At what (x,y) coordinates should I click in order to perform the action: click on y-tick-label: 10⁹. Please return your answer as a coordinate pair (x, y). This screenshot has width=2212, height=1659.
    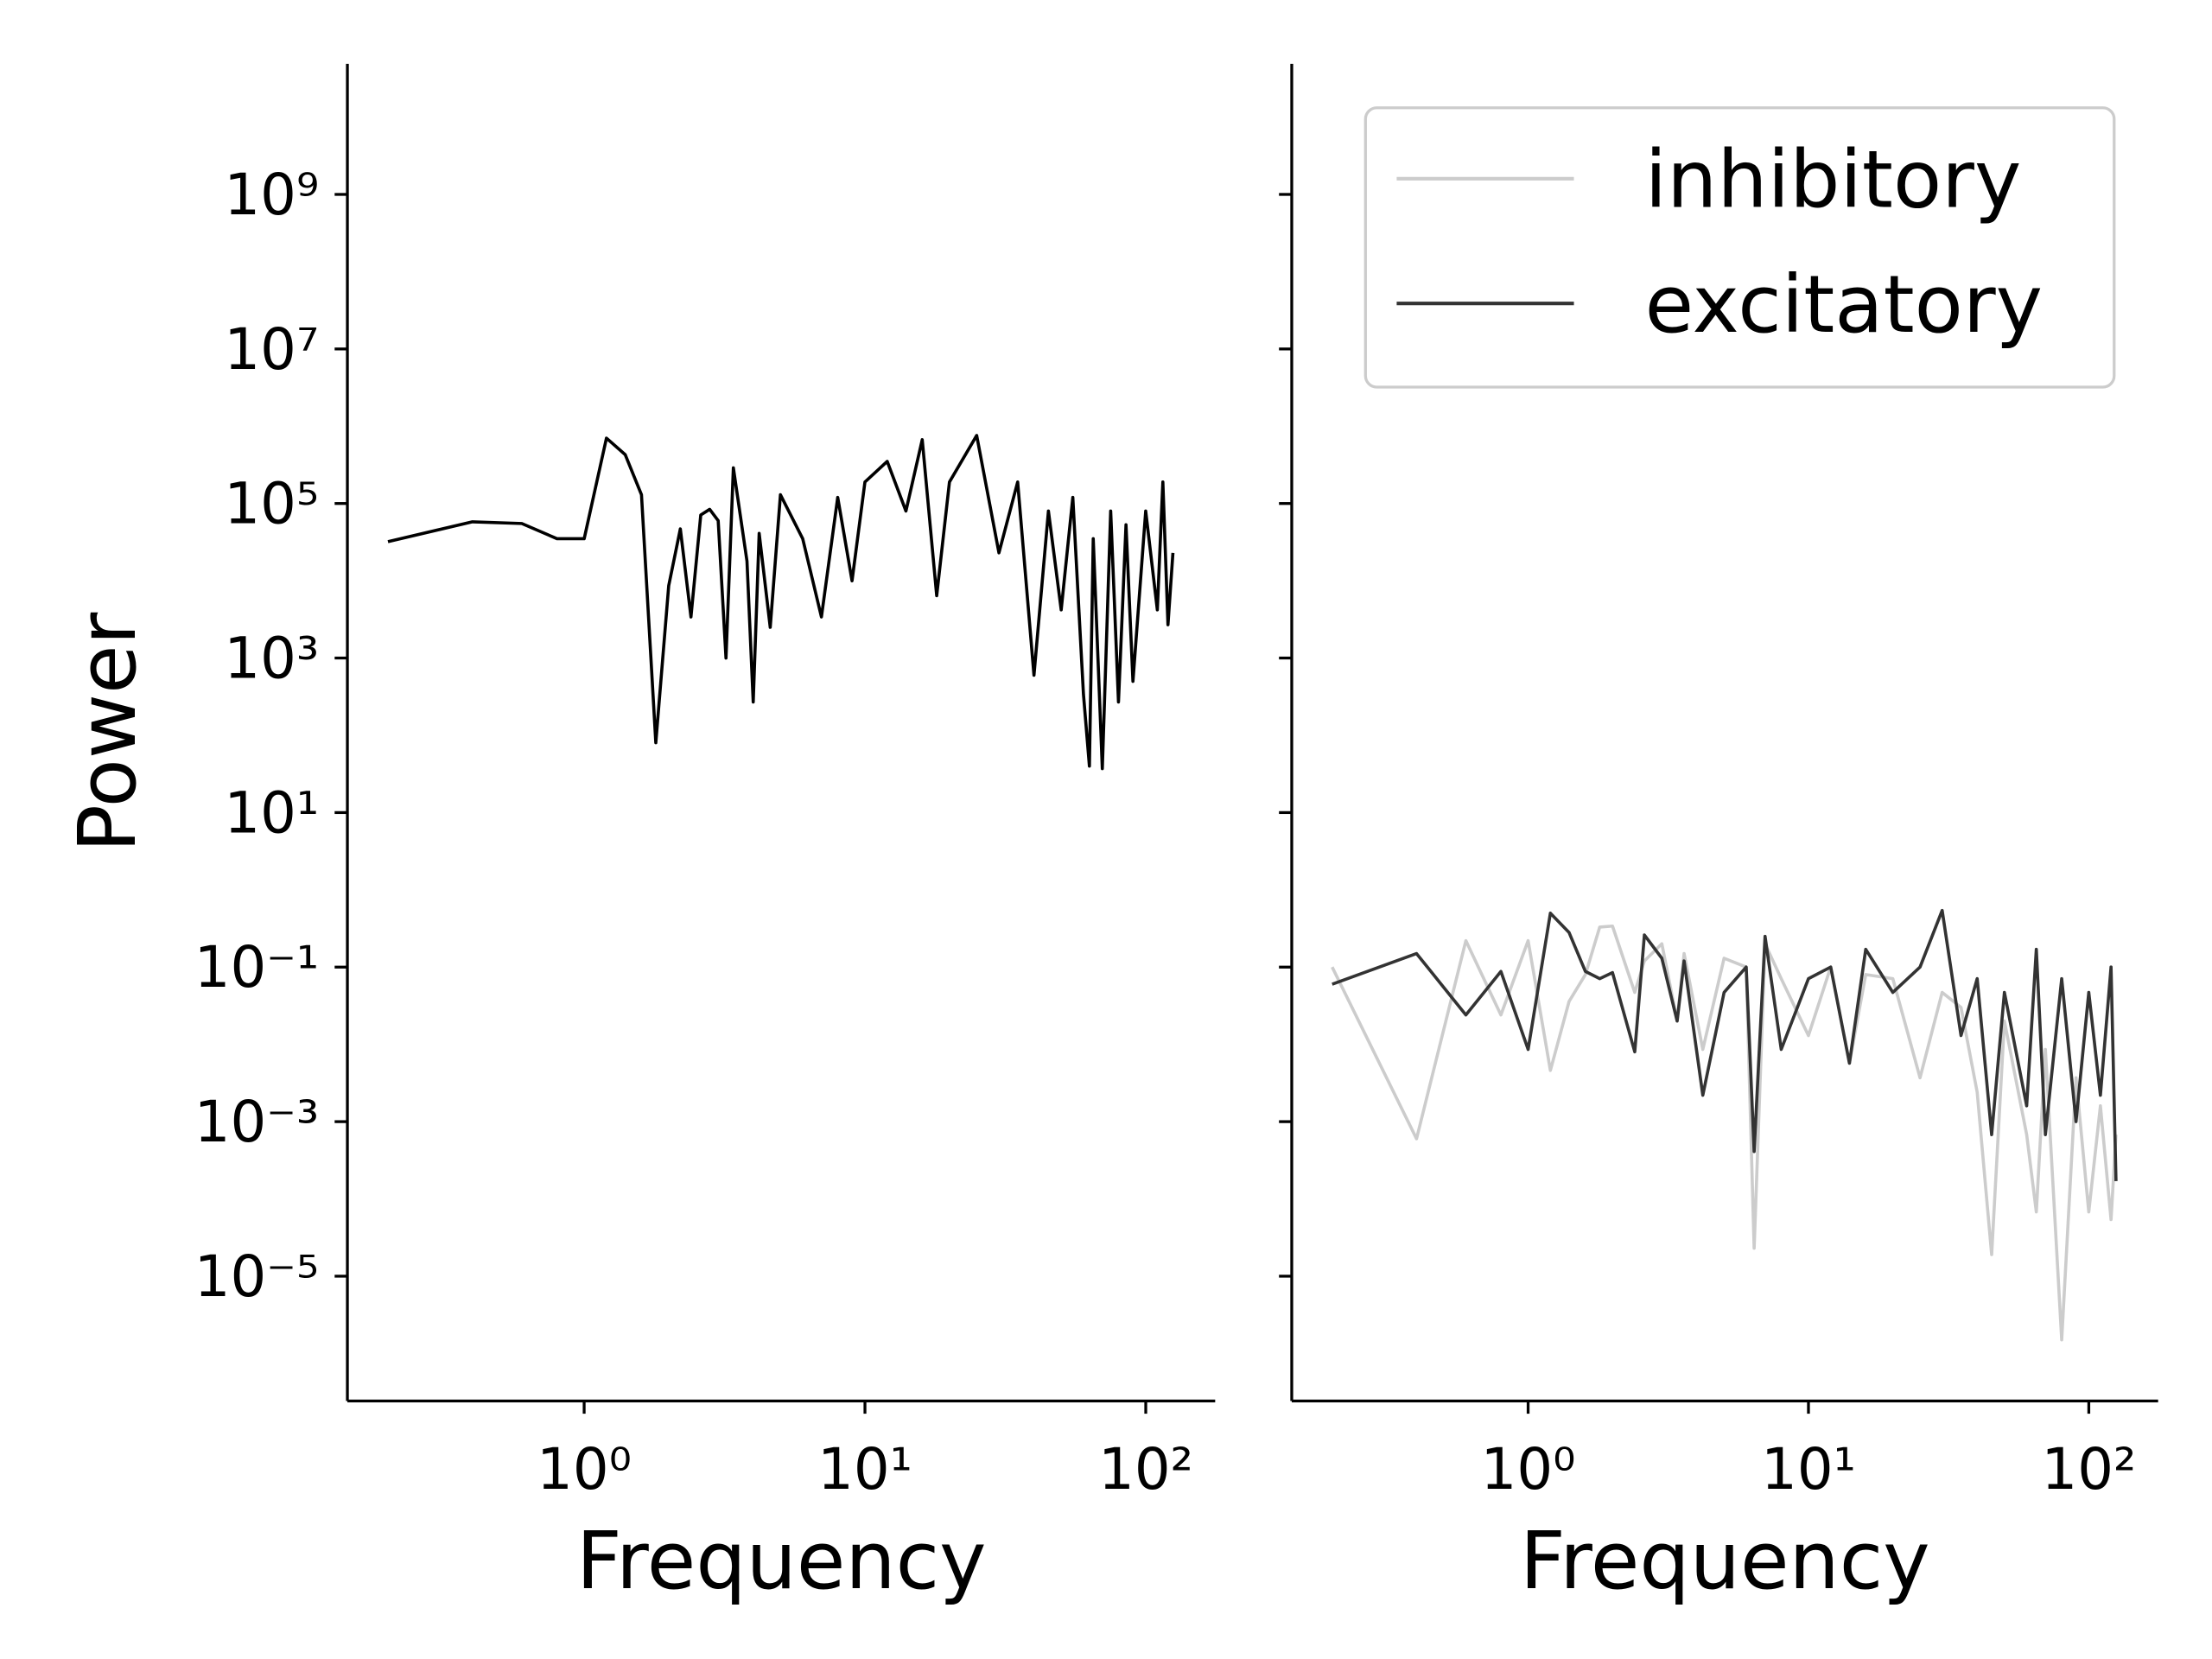
    Looking at the image, I should click on (271, 195).